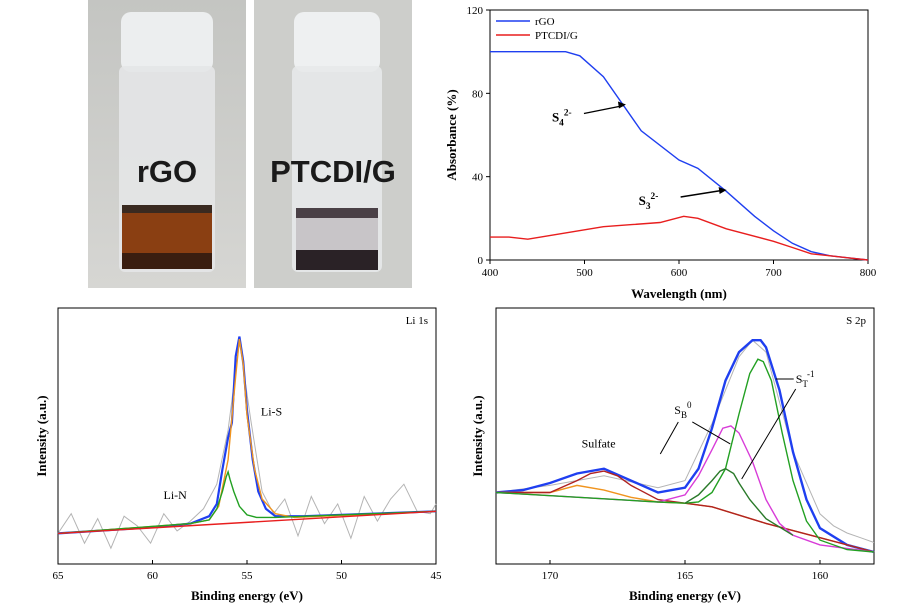  I want to click on x-tick-label: 45, so click(437, 576).